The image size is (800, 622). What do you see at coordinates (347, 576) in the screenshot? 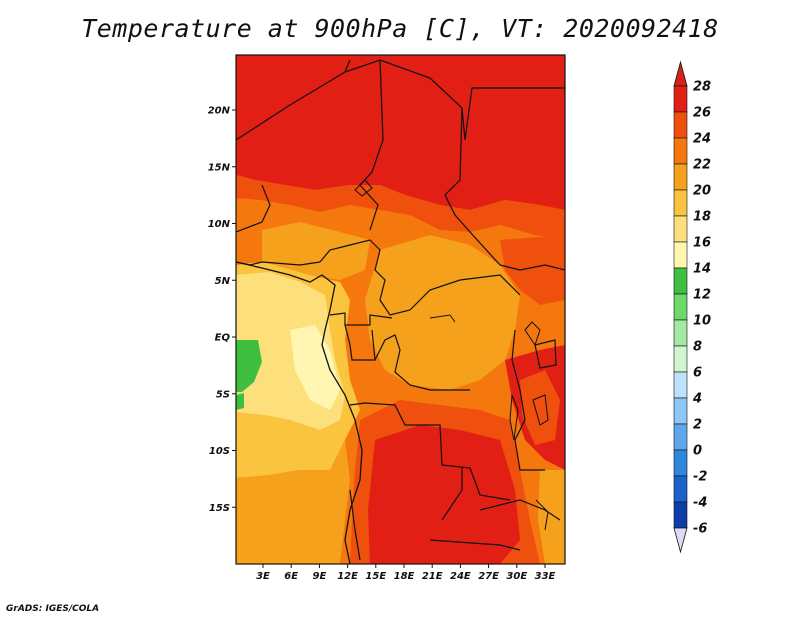
I see `lon-tick-label: 12E` at bounding box center [347, 576].